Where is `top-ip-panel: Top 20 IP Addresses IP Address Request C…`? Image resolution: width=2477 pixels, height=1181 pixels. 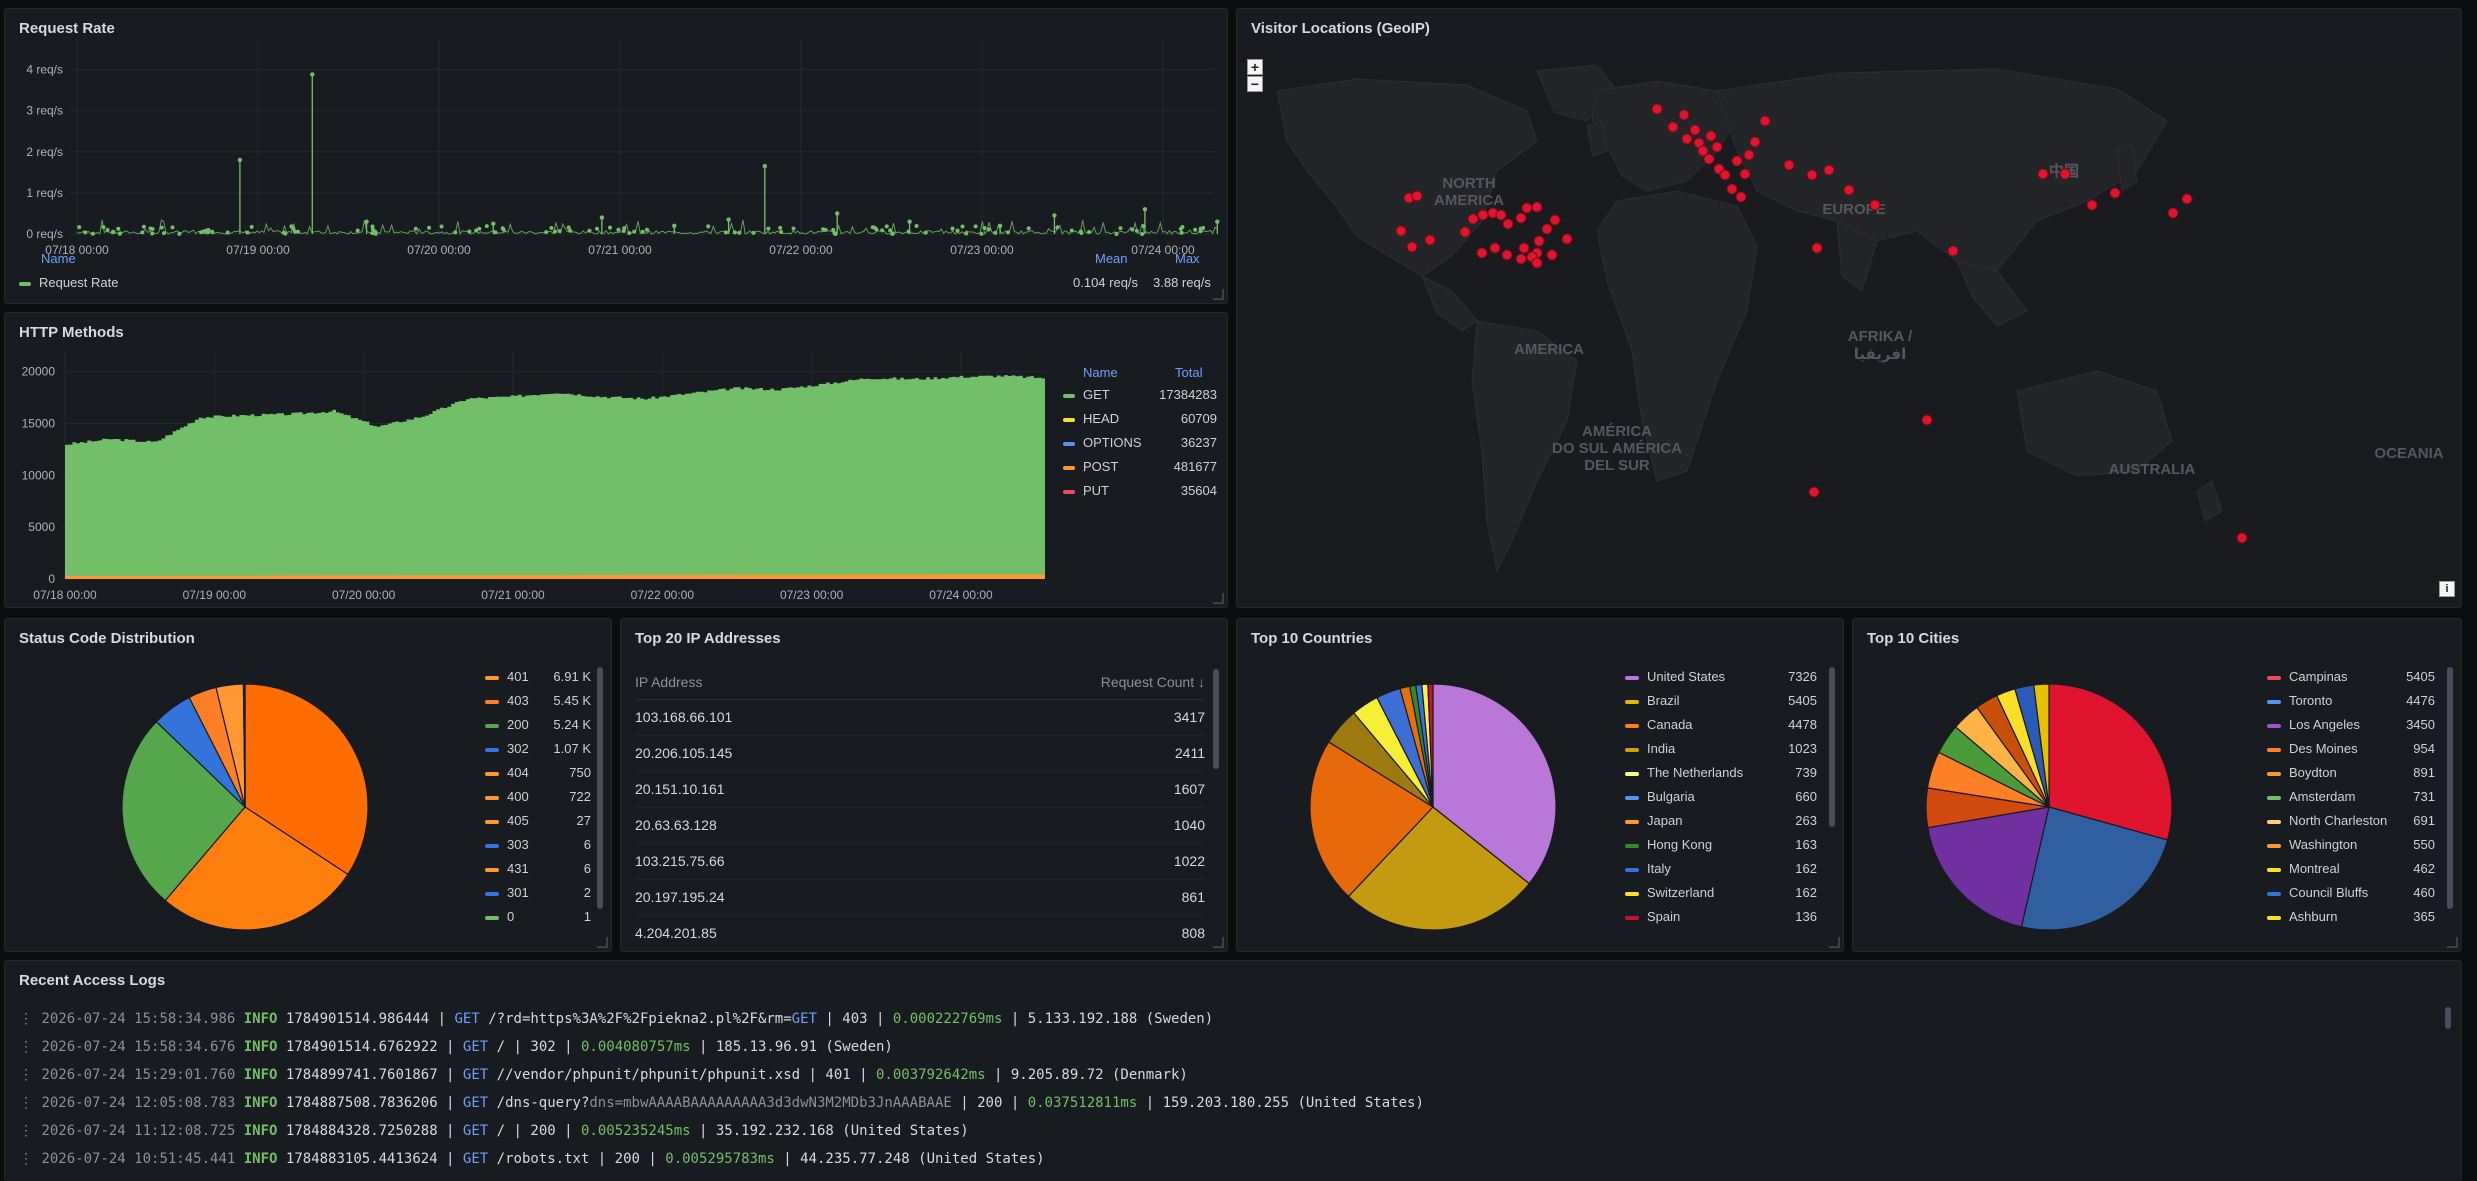
top-ip-panel: Top 20 IP Addresses IP Address Request C… is located at coordinates (924, 785).